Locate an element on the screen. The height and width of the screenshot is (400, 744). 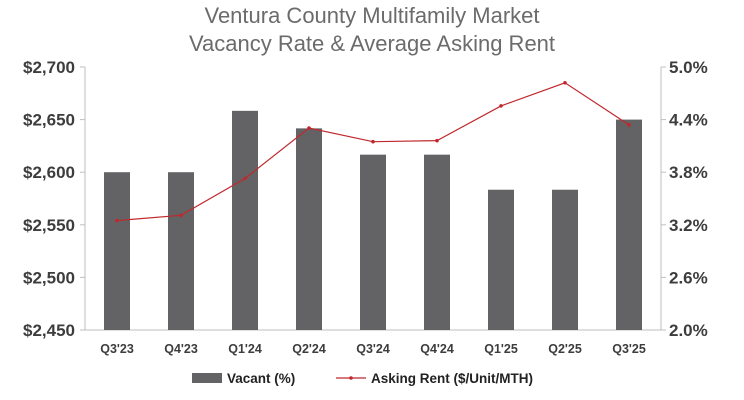
left-tick-label: $2,600 is located at coordinates (49, 172).